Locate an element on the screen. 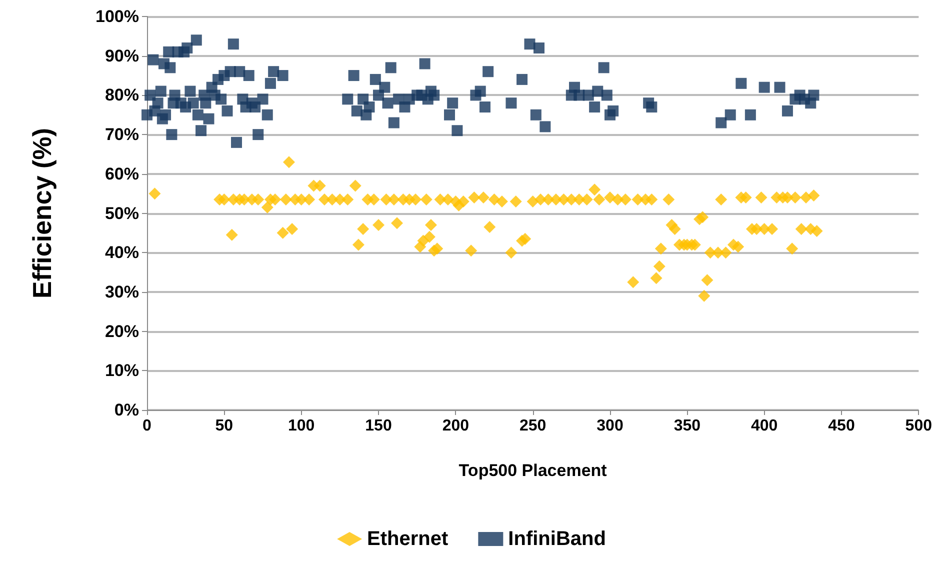 This screenshot has width=943, height=564. x-tick-label: 300 is located at coordinates (610, 426).